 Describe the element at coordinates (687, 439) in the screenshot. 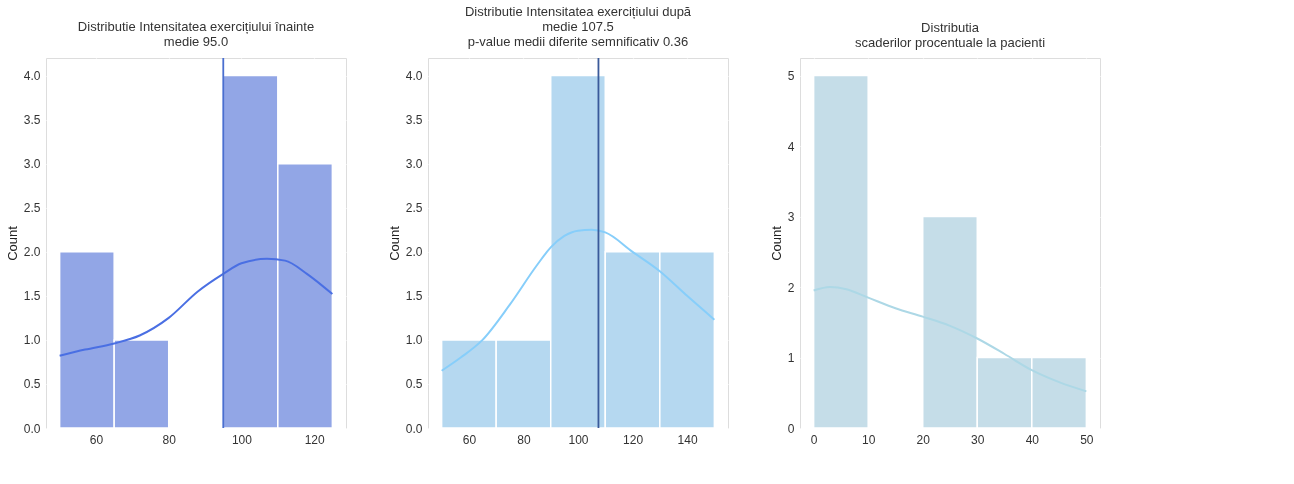

I see `x-tick-label: 140` at that location.